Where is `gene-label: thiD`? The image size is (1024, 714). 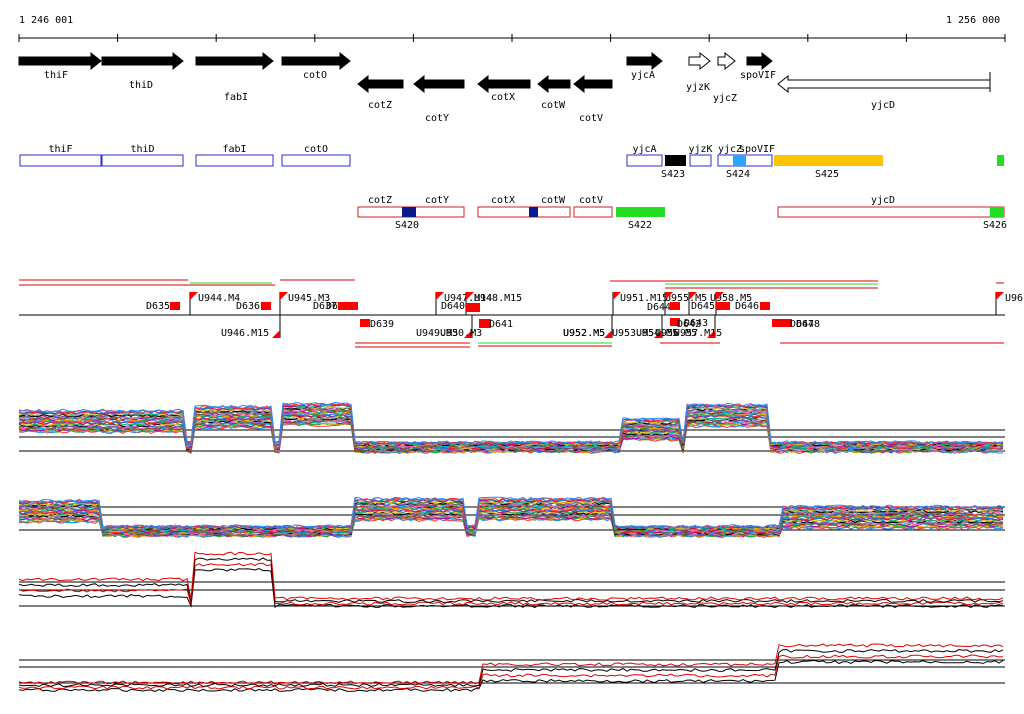 gene-label: thiD is located at coordinates (141, 85).